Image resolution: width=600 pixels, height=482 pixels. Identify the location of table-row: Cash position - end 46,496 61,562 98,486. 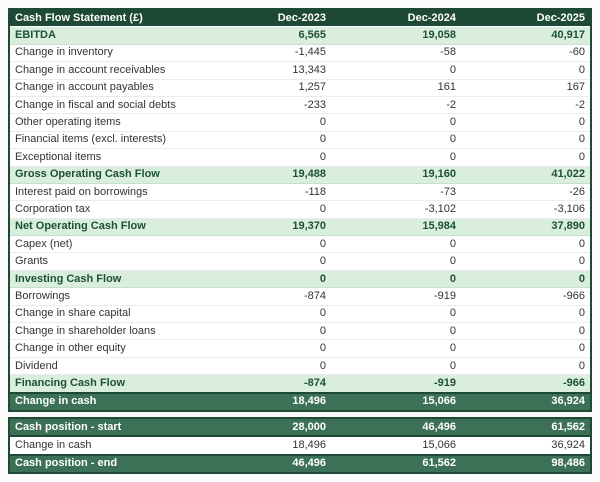
(300, 464).